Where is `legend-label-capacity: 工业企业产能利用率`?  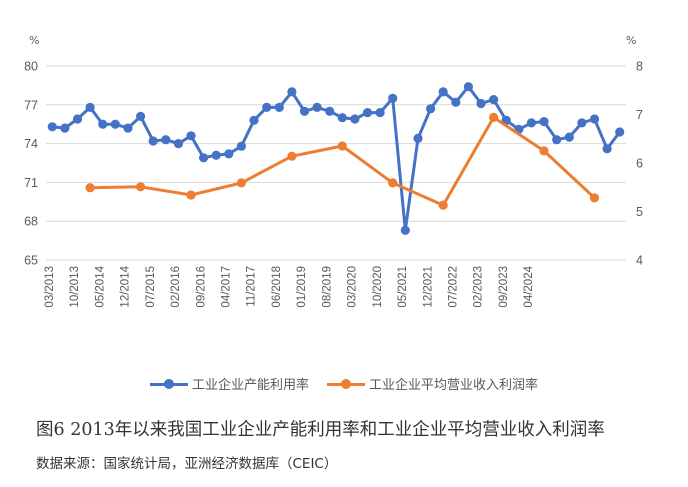
legend-label-capacity: 工业企业产能利用率 is located at coordinates (250, 385).